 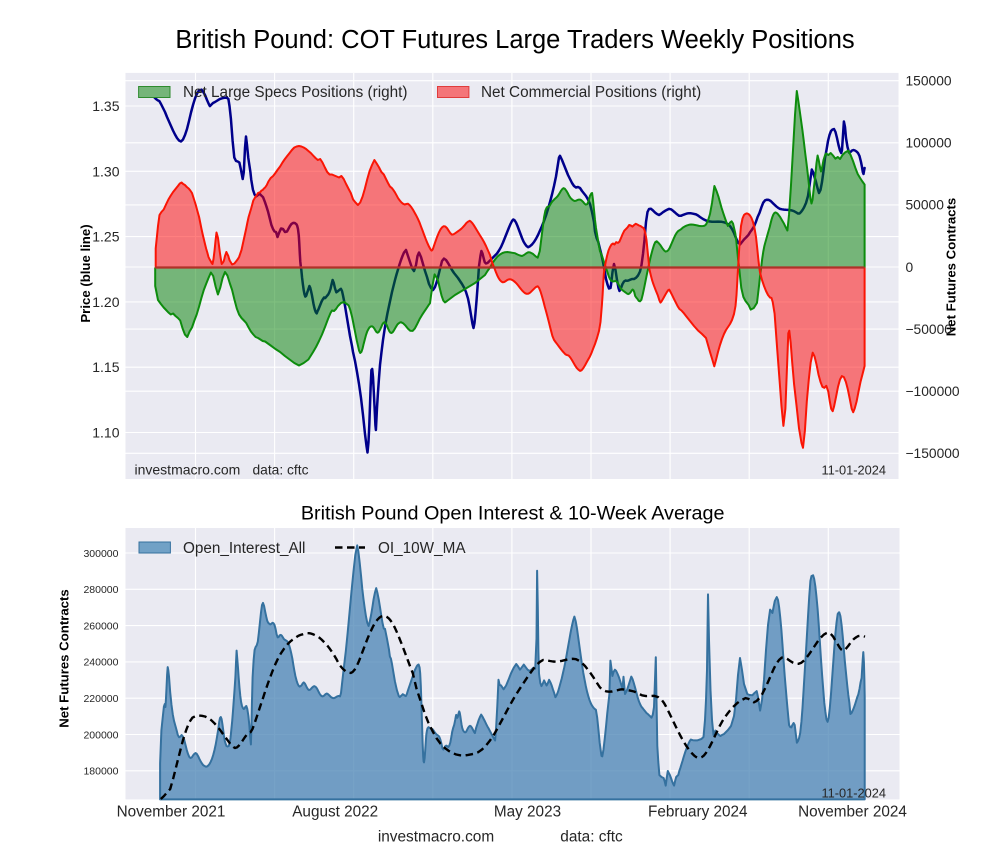 What do you see at coordinates (105, 171) in the screenshot?
I see `svg-text: 1.30` at bounding box center [105, 171].